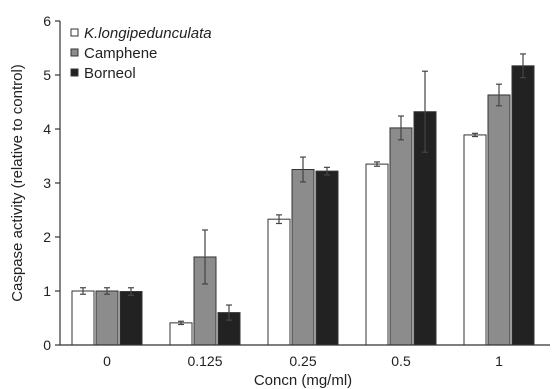 This screenshot has width=556, height=389. Describe the element at coordinates (47, 75) in the screenshot. I see `y-tick-label: 5` at that location.